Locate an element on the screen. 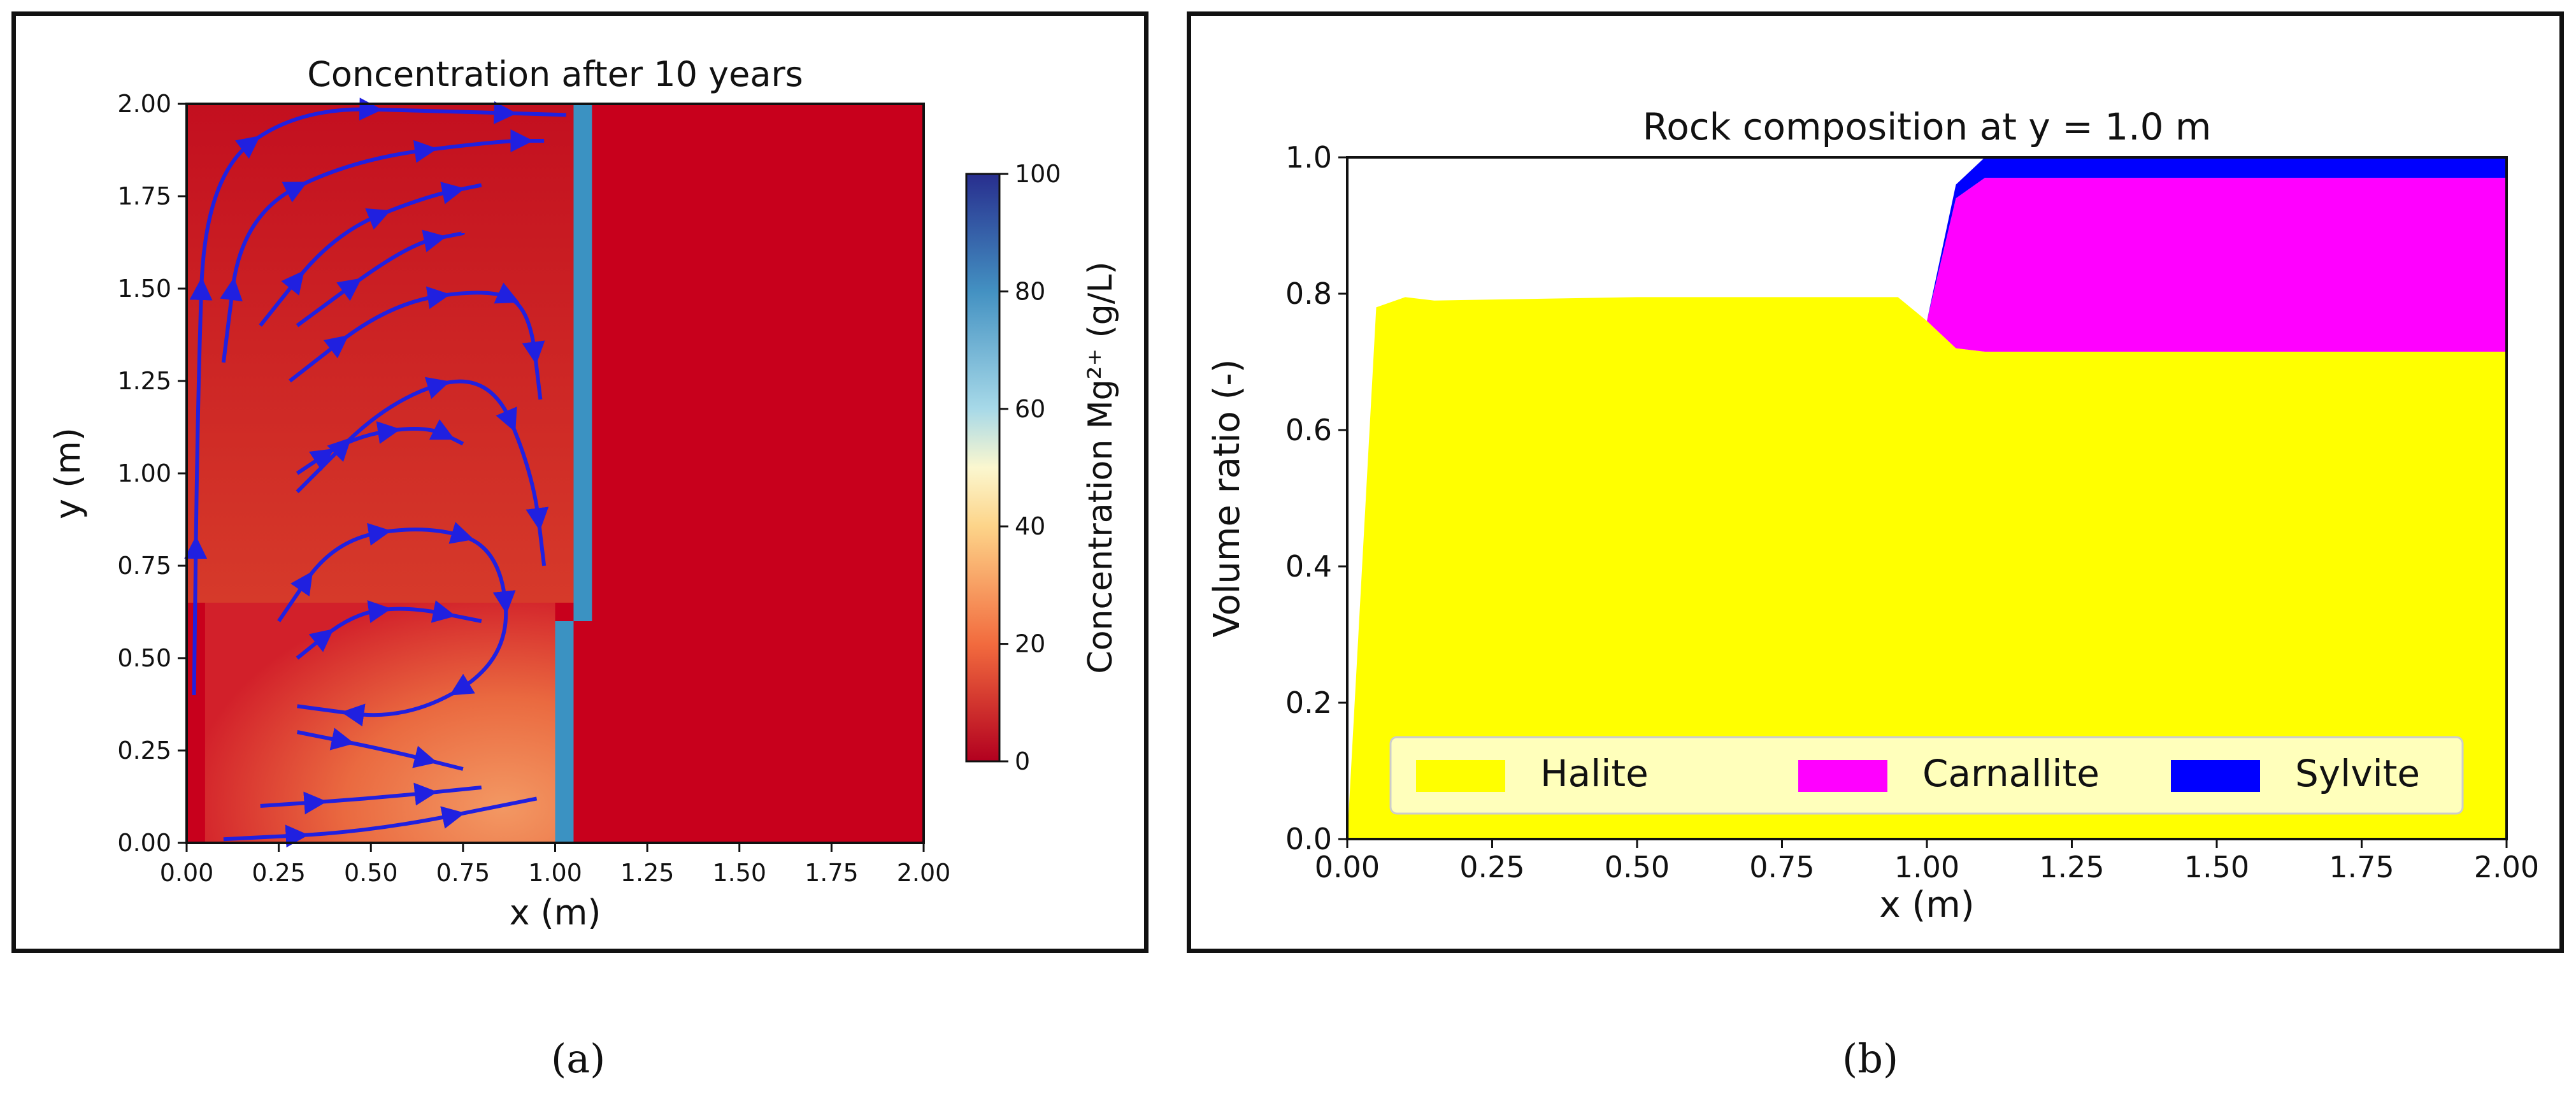 Image resolution: width=2576 pixels, height=1099 pixels. legend-box is located at coordinates (1927, 775).